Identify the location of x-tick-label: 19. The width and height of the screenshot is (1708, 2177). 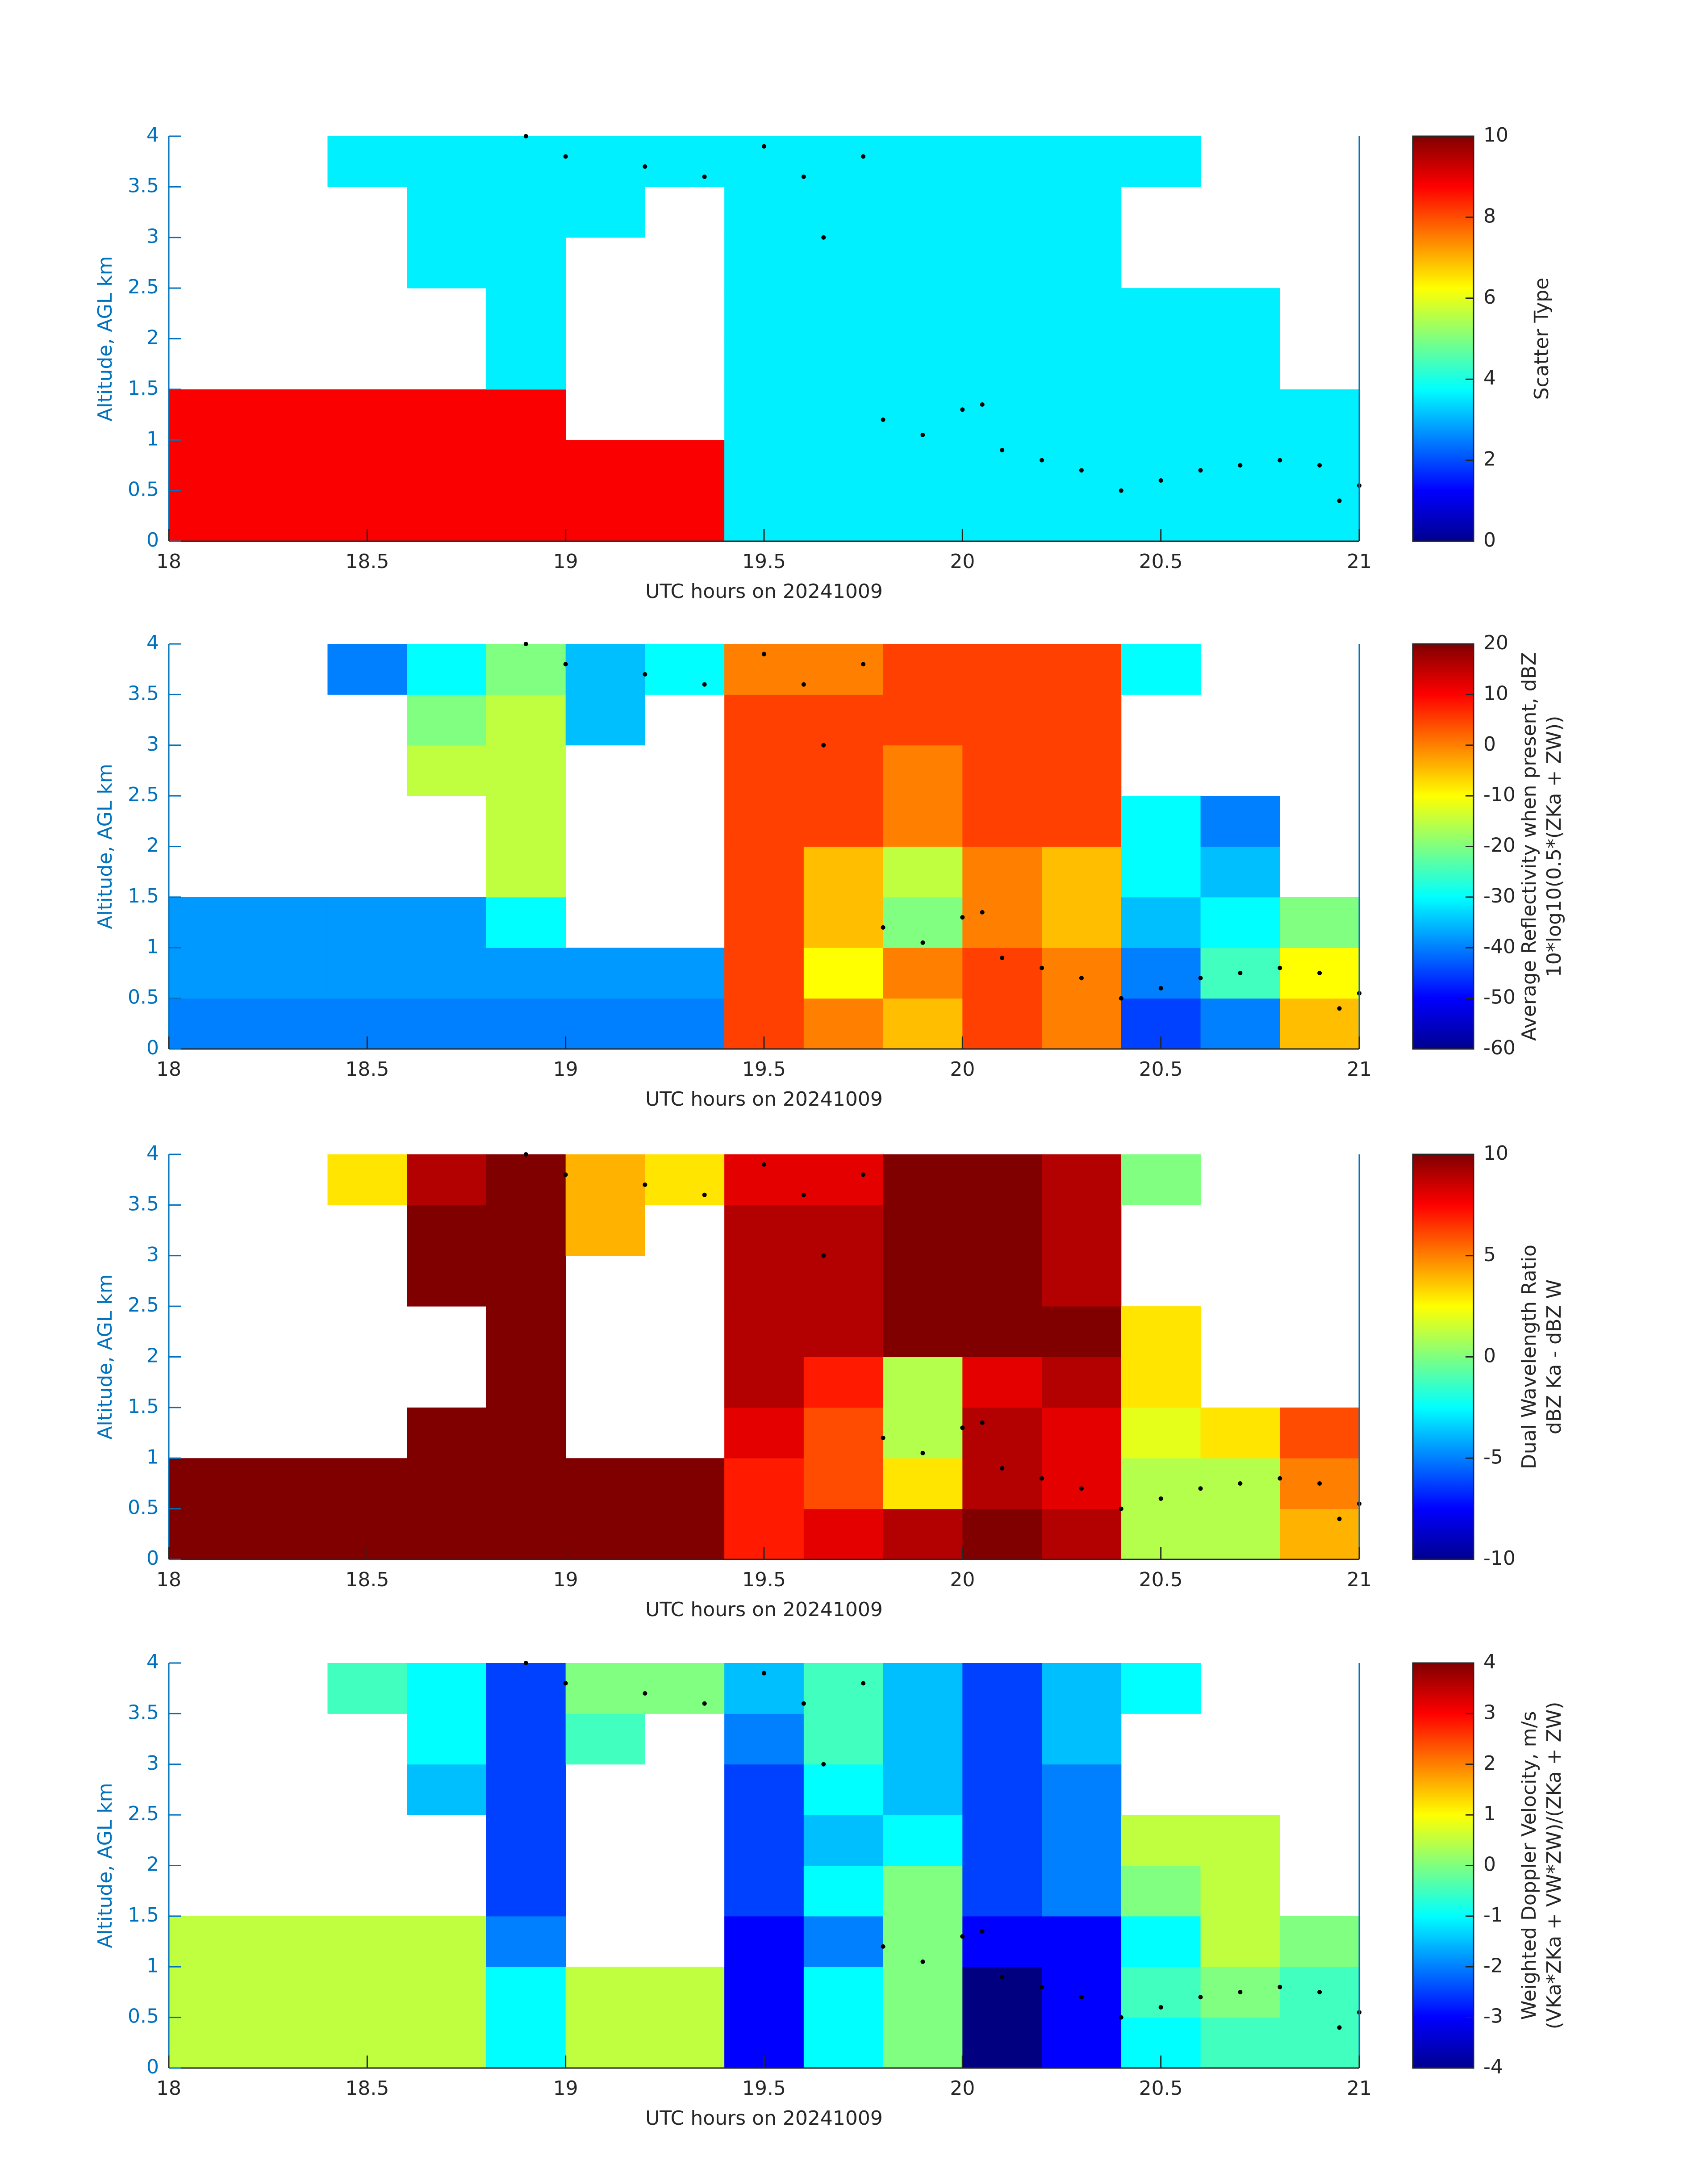
(565, 1069).